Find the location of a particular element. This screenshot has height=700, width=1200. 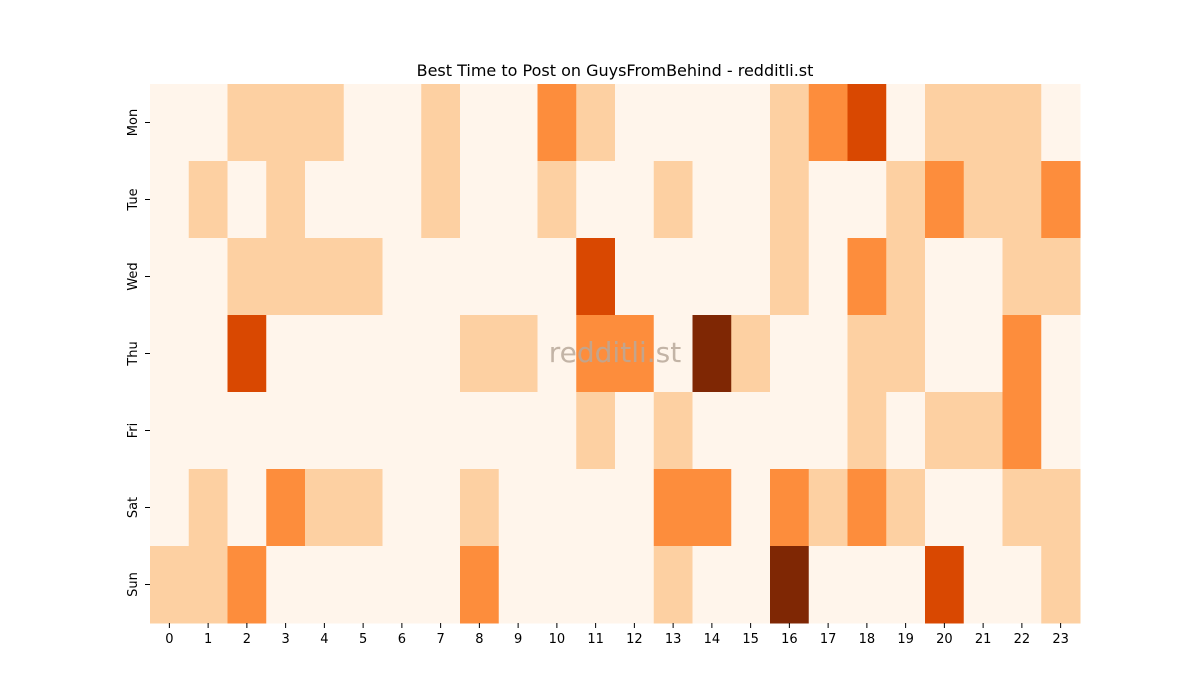

y-tick-label: Fri is located at coordinates (133, 431).